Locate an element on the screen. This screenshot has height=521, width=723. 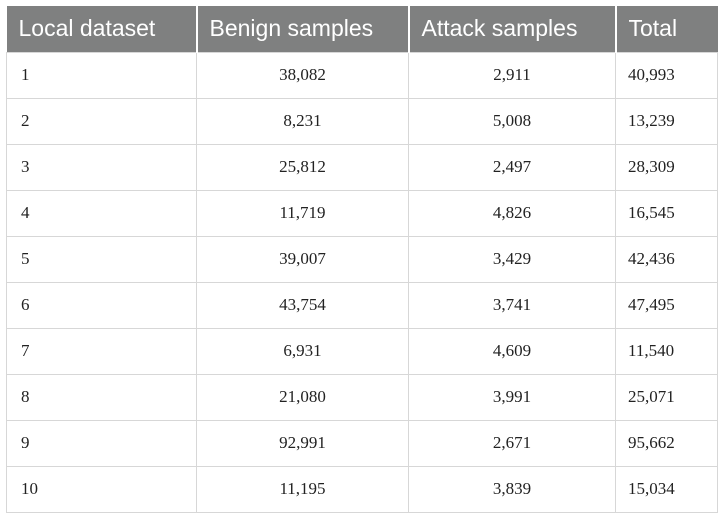
table-row: 4 11,719 4,826 16,545 is located at coordinates (362, 213).